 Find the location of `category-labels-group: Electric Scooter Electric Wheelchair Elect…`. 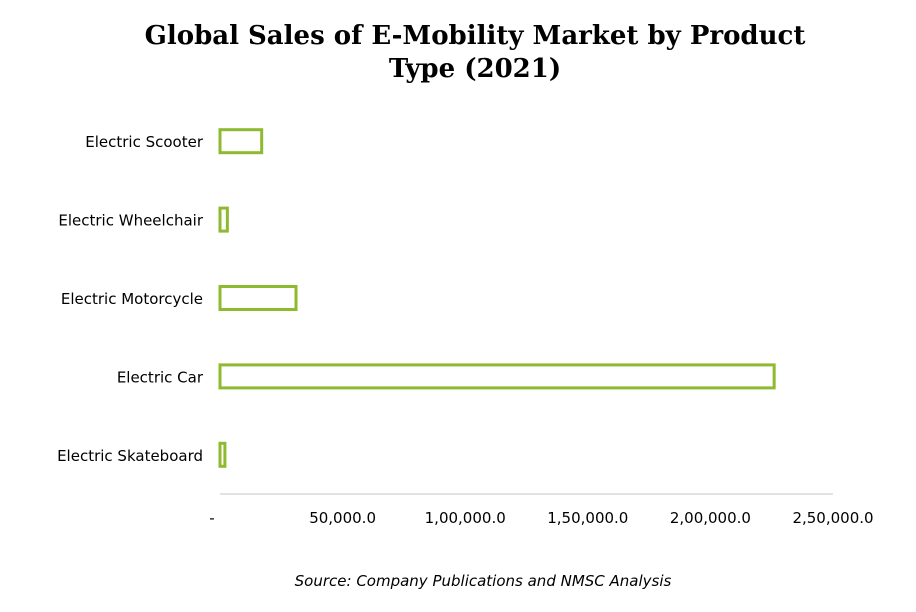

category-labels-group: Electric Scooter Electric Wheelchair Elect… is located at coordinates (130, 299).